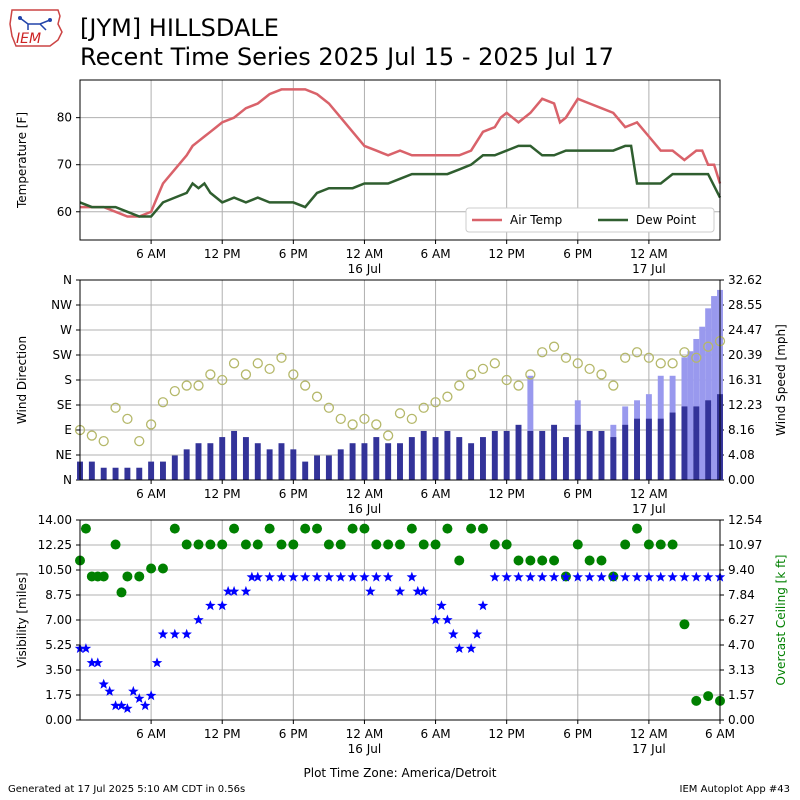 This screenshot has height=800, width=800. Describe the element at coordinates (64, 212) in the screenshot. I see `y-tick-label: 60` at that location.